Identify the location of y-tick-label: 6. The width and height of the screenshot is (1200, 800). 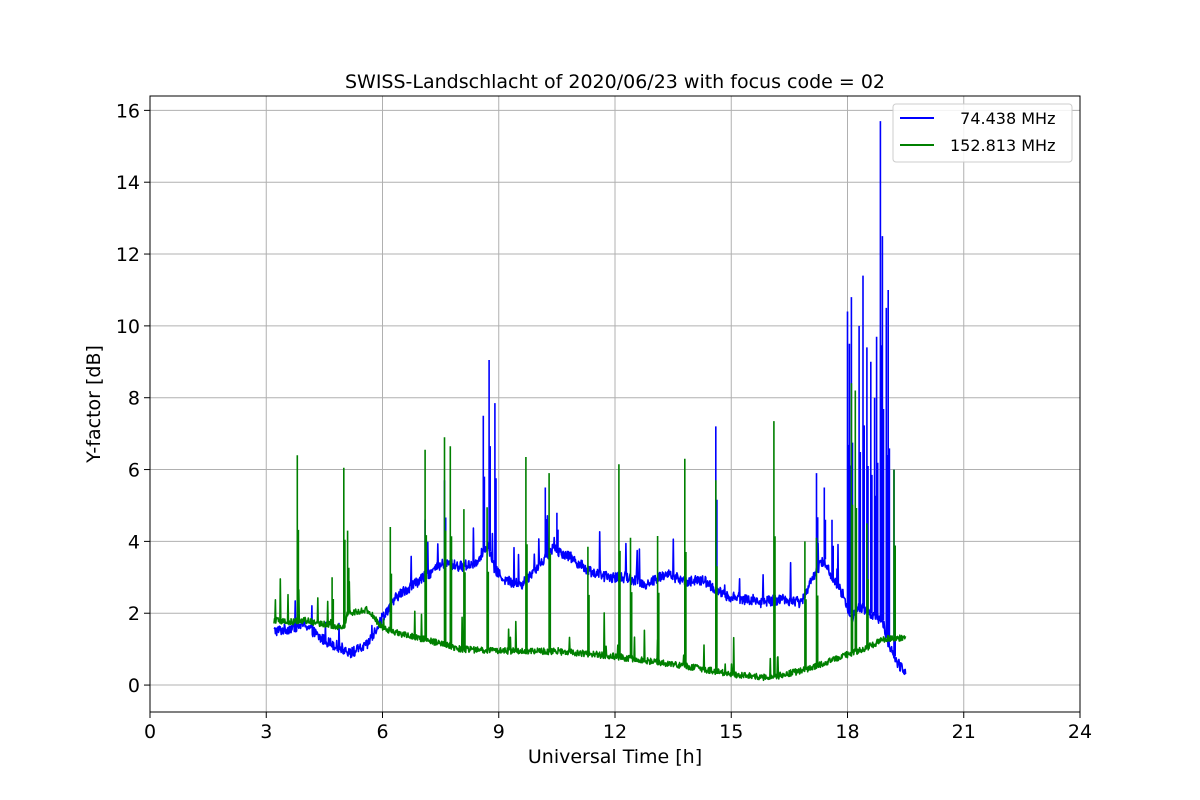
(134, 471).